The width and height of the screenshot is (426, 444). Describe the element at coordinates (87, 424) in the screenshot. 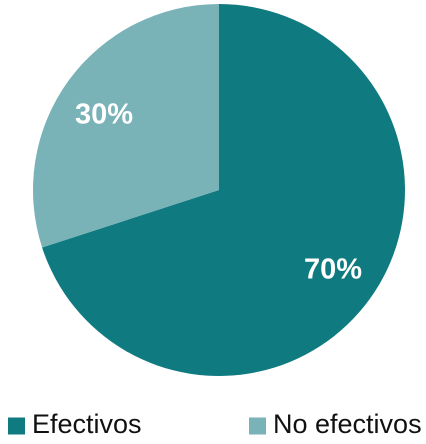

I see `legend-label: Efectivos` at that location.